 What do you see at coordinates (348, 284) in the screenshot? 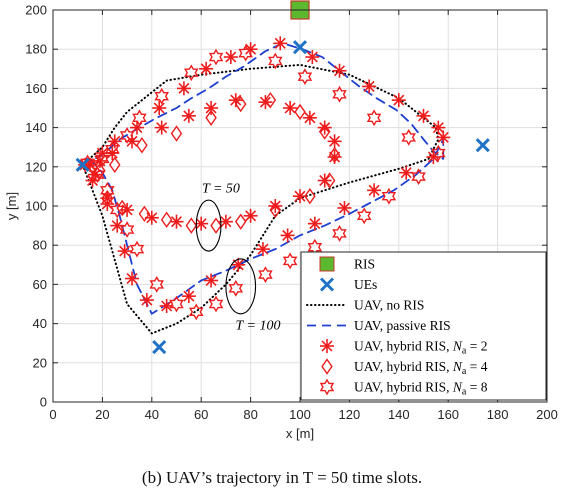
I see `legend-entry: UEs` at bounding box center [348, 284].